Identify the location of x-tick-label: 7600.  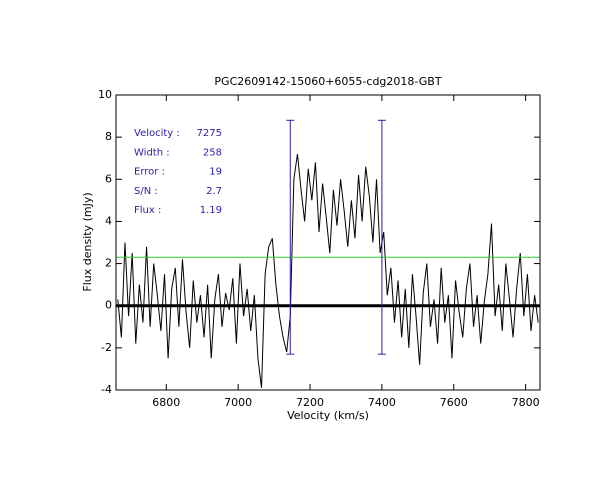
(454, 402).